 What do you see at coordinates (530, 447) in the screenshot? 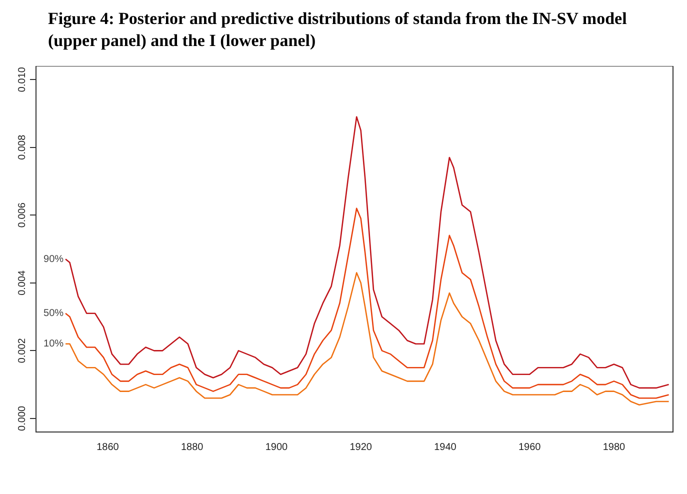
I see `x-tick-label: 1960` at bounding box center [530, 447].